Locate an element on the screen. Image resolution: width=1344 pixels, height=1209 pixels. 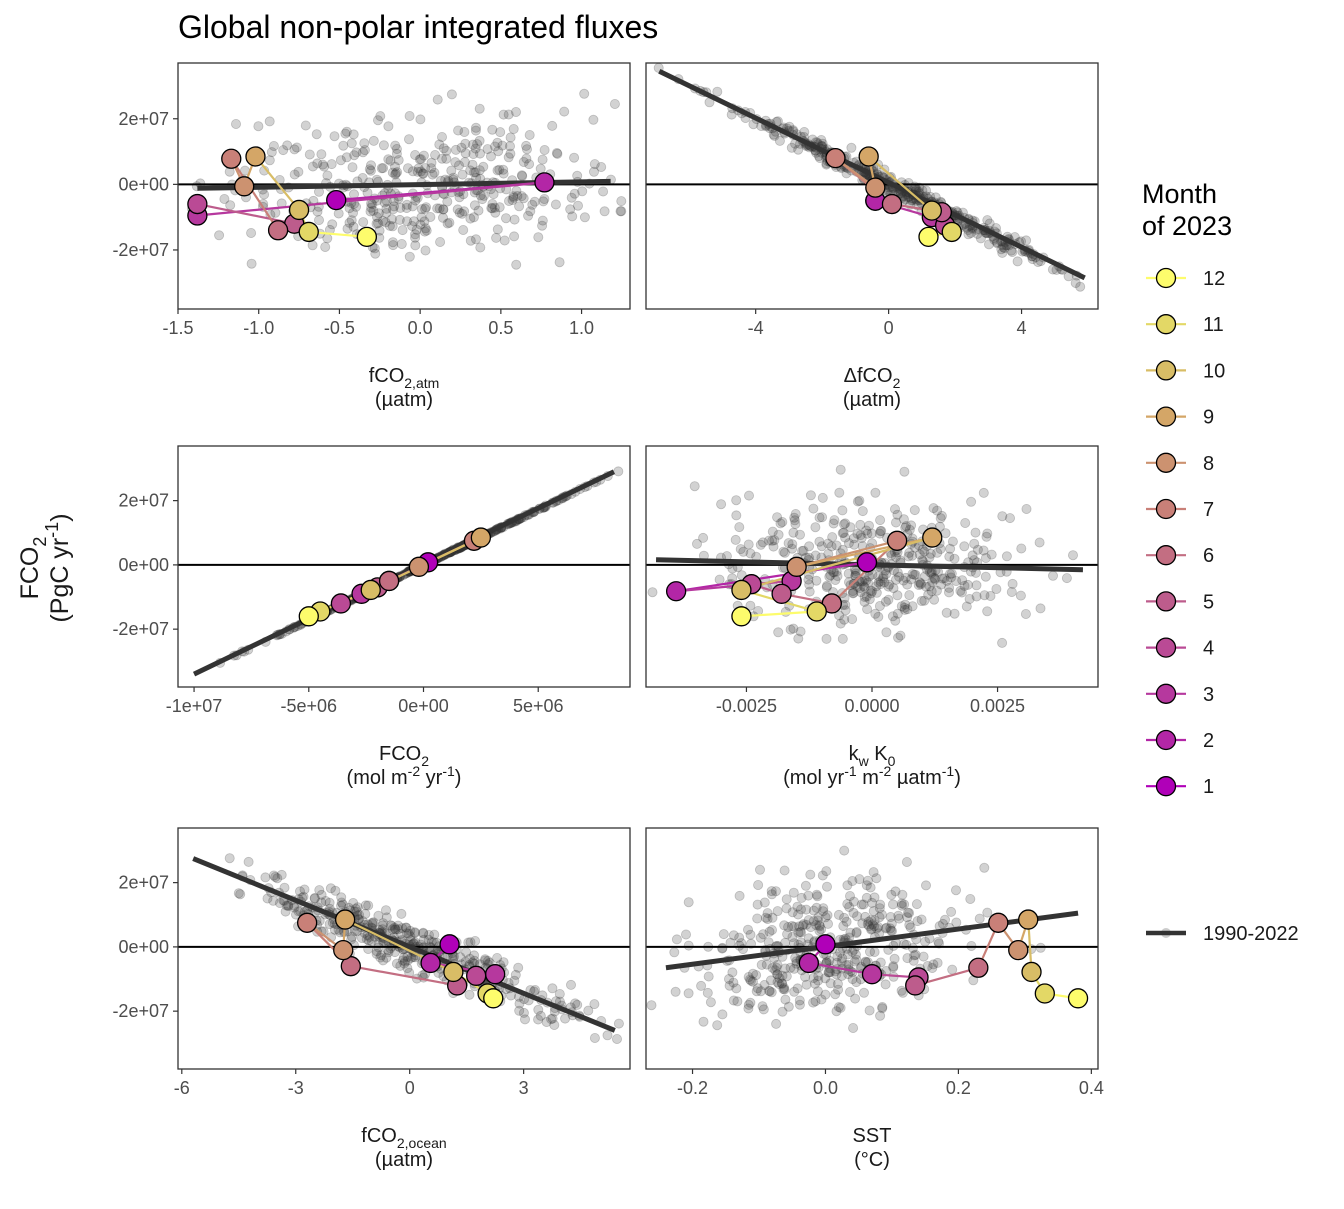
legend-items: 12 11 10 9 8 7 6 5 4 3 2 1 is located at coordinates (1185, 532).